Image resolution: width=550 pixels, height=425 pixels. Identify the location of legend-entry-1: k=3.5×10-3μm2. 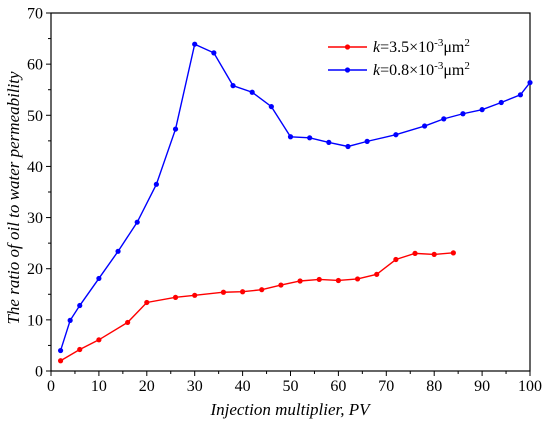
(399, 46).